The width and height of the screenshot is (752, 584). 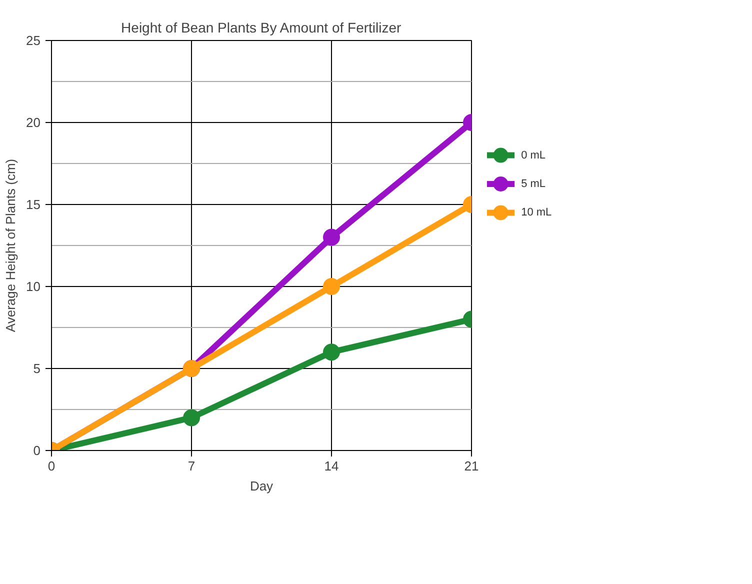 I want to click on x-tick-label: 7, so click(x=192, y=466).